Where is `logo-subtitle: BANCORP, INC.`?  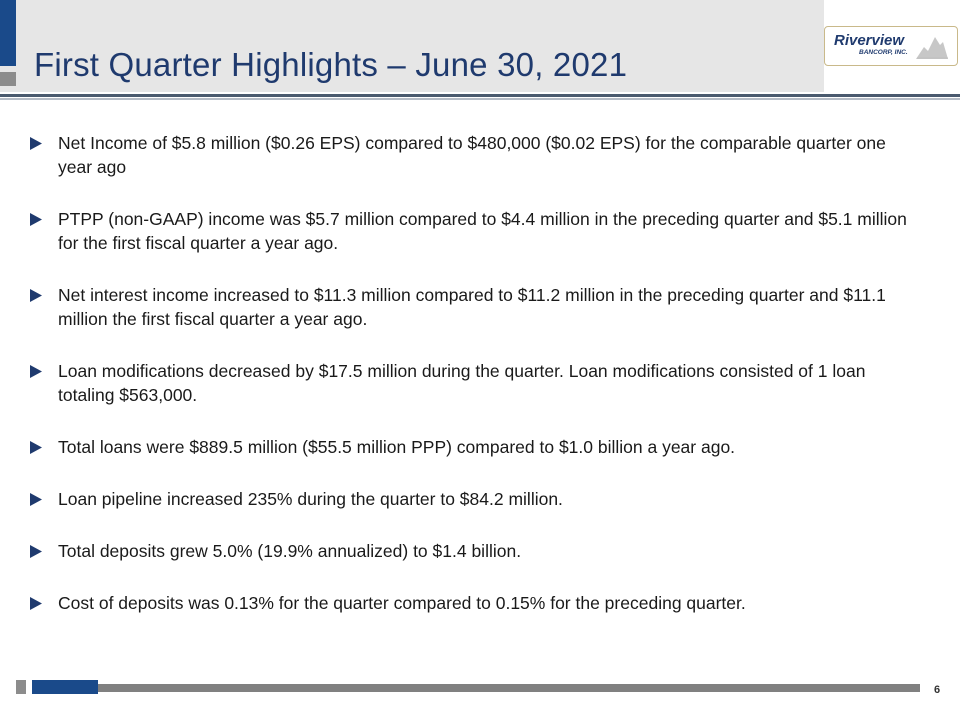
logo-subtitle: BANCORP, INC. is located at coordinates (883, 52).